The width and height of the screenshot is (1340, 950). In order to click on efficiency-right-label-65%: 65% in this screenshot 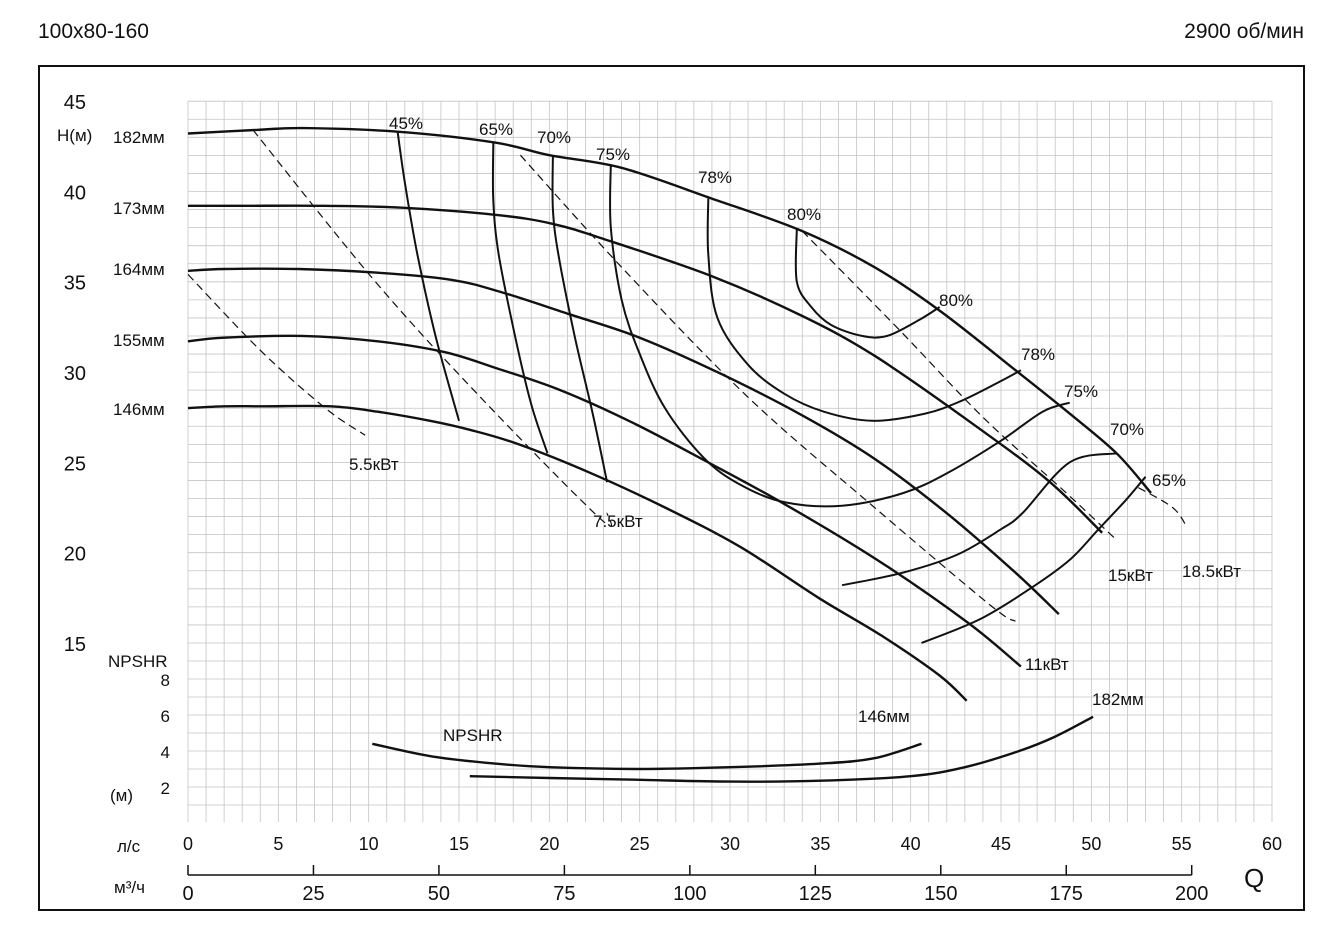, I will do `click(1169, 480)`.